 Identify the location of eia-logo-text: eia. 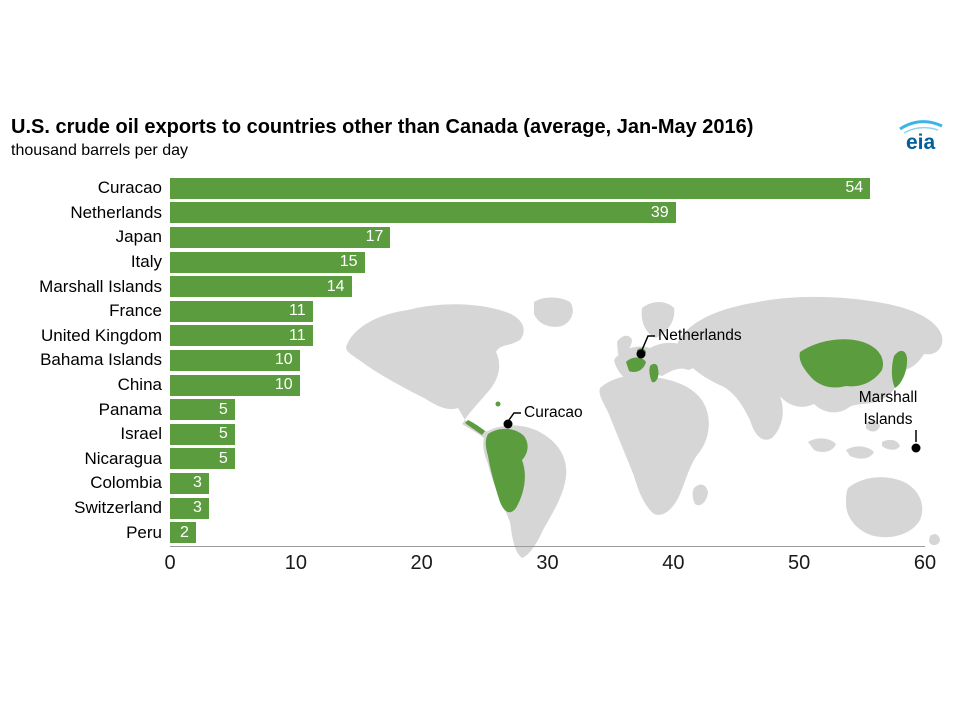
(921, 141).